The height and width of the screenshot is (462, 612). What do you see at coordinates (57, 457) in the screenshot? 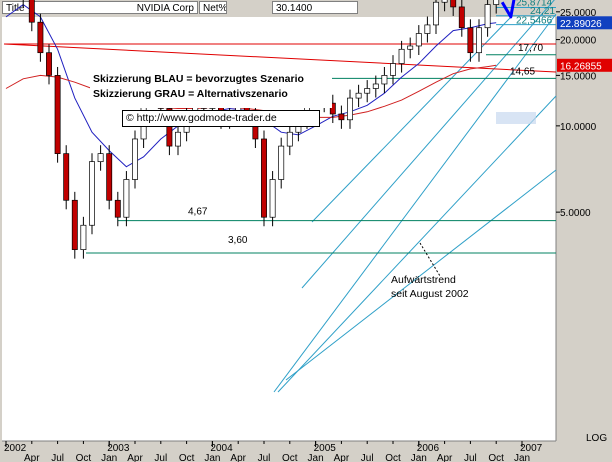
I see `x-month-label-1: Jul` at bounding box center [57, 457].